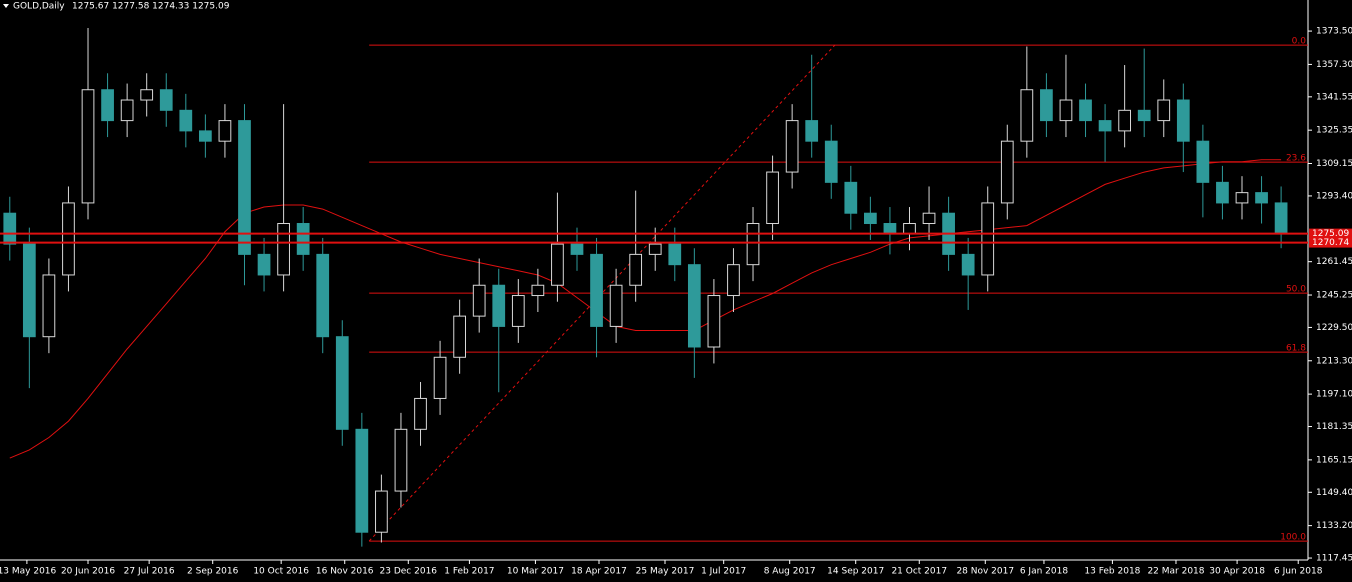 The height and width of the screenshot is (582, 1352). Describe the element at coordinates (985, 572) in the screenshot. I see `x-tick-label: 28 Nov 2017` at that location.